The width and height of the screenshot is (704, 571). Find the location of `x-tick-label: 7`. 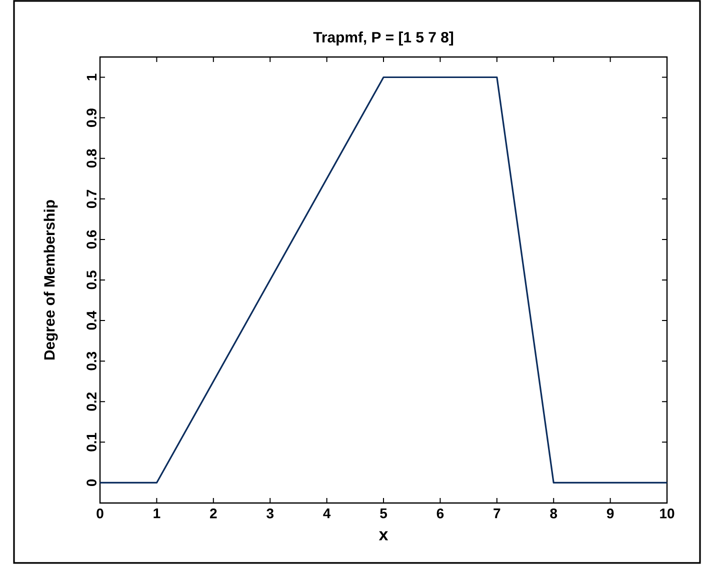

x-tick-label: 7 is located at coordinates (497, 513).